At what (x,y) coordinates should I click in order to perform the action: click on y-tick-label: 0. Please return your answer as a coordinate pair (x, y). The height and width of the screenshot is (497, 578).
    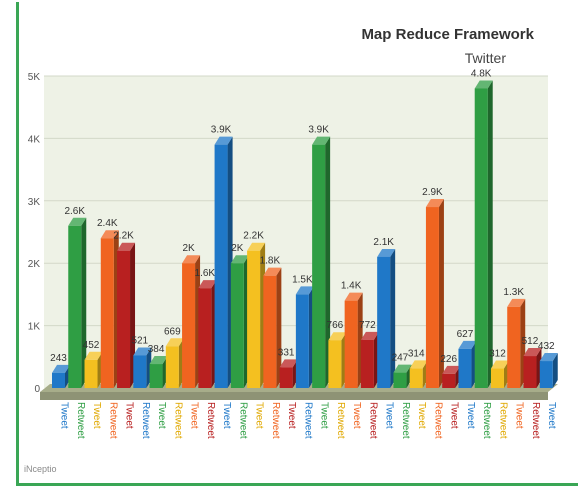
    Looking at the image, I should click on (37, 389).